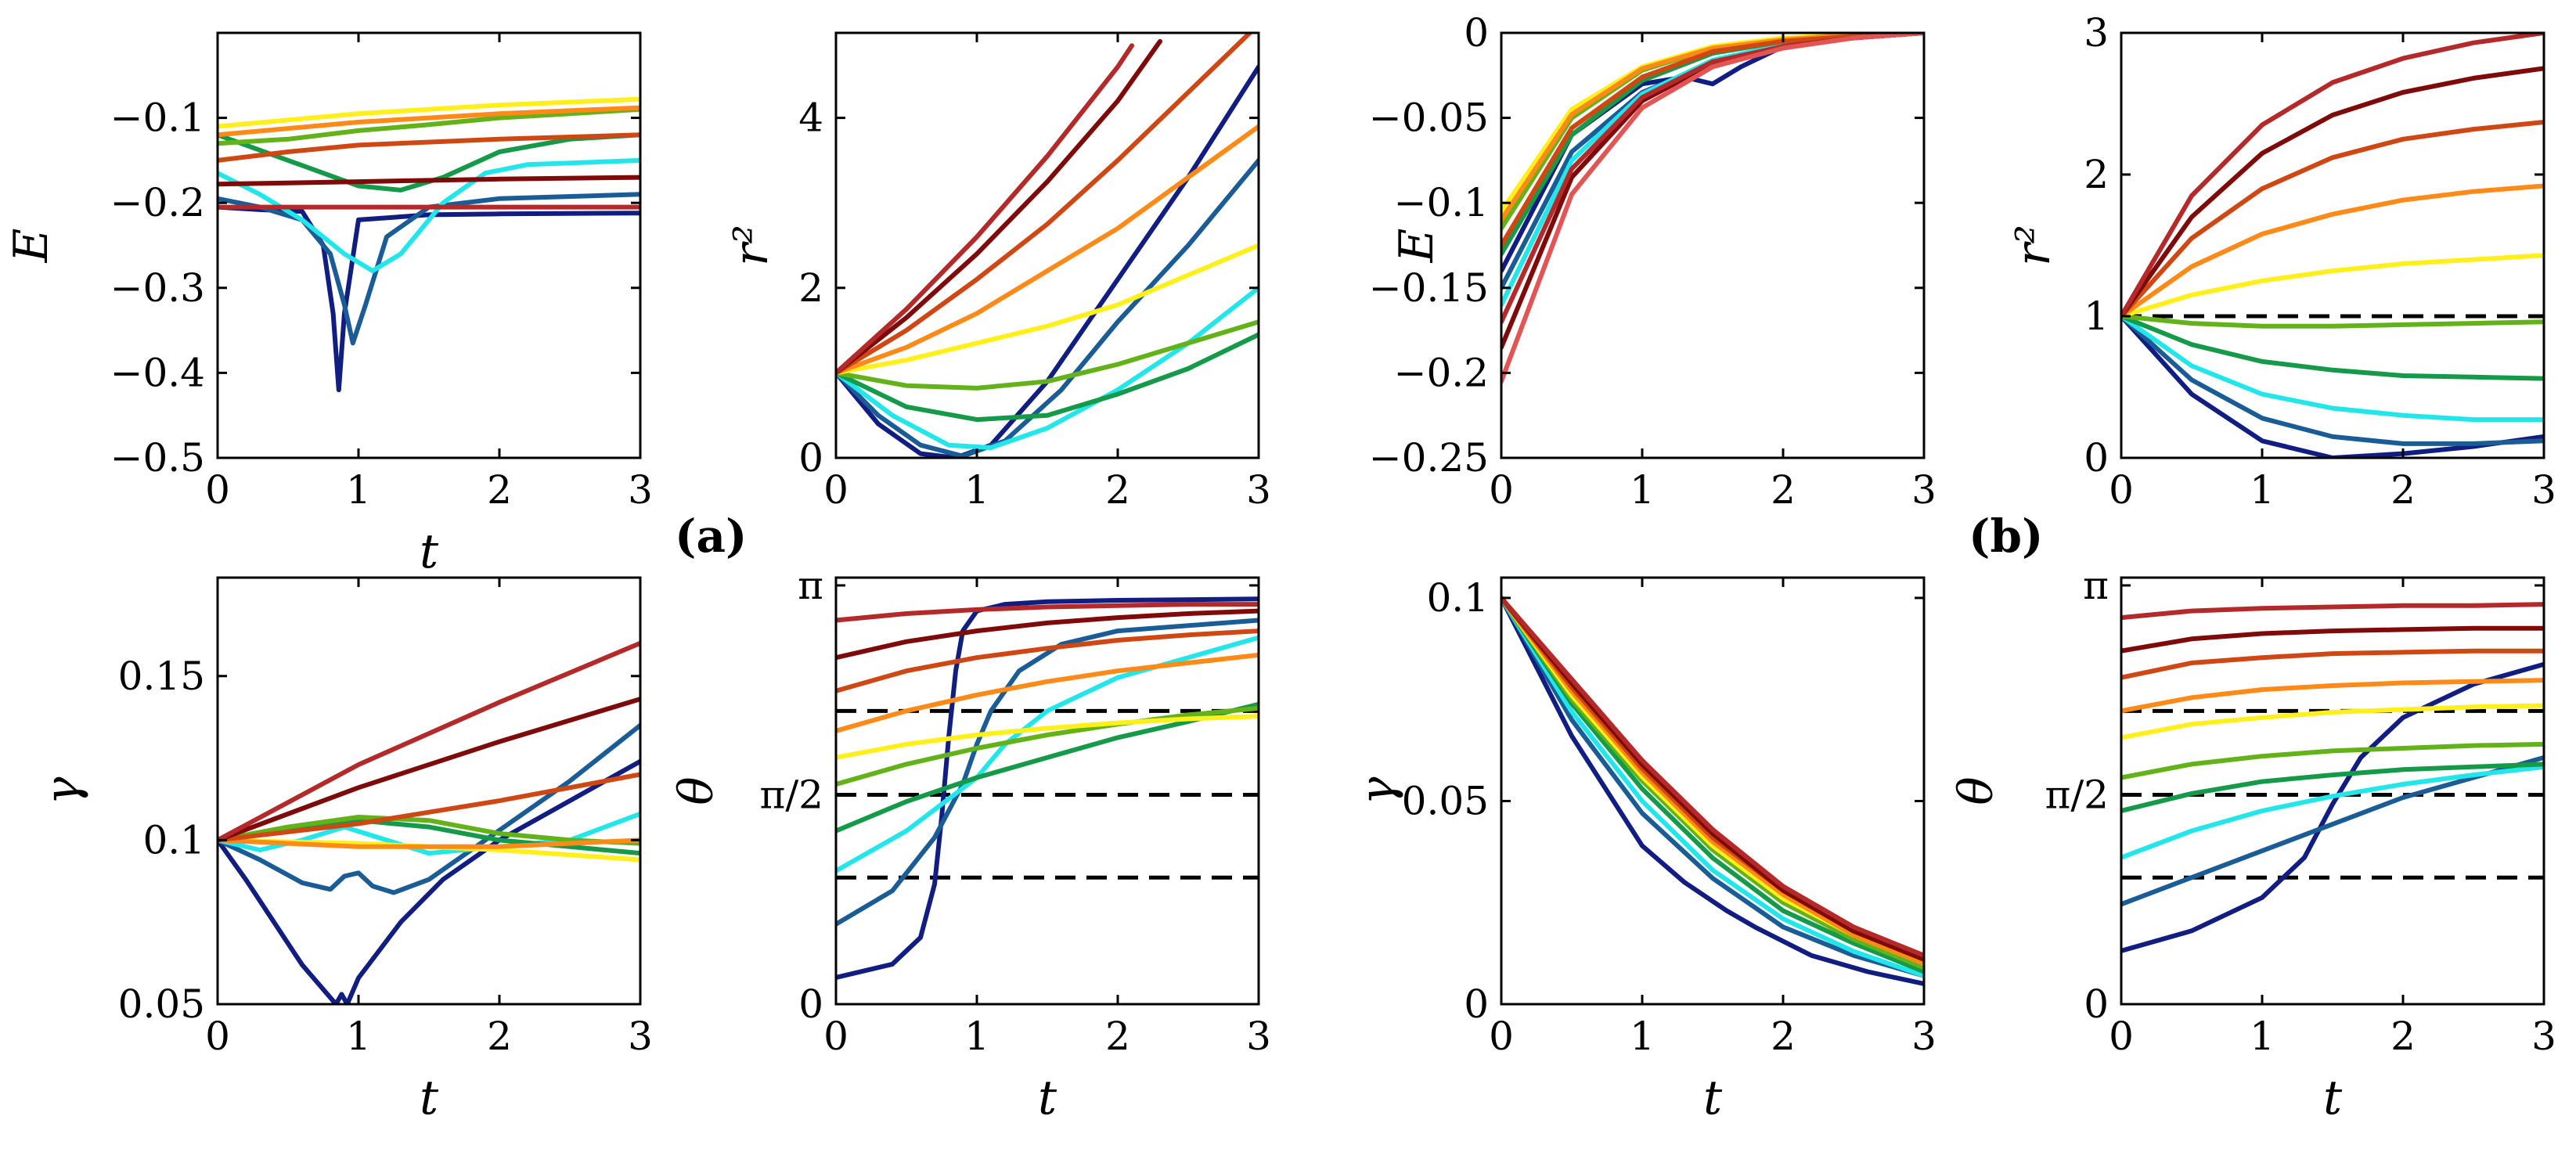 This screenshot has height=1156, width=2576. I want to click on y-tick-label: π/2, so click(791, 794).